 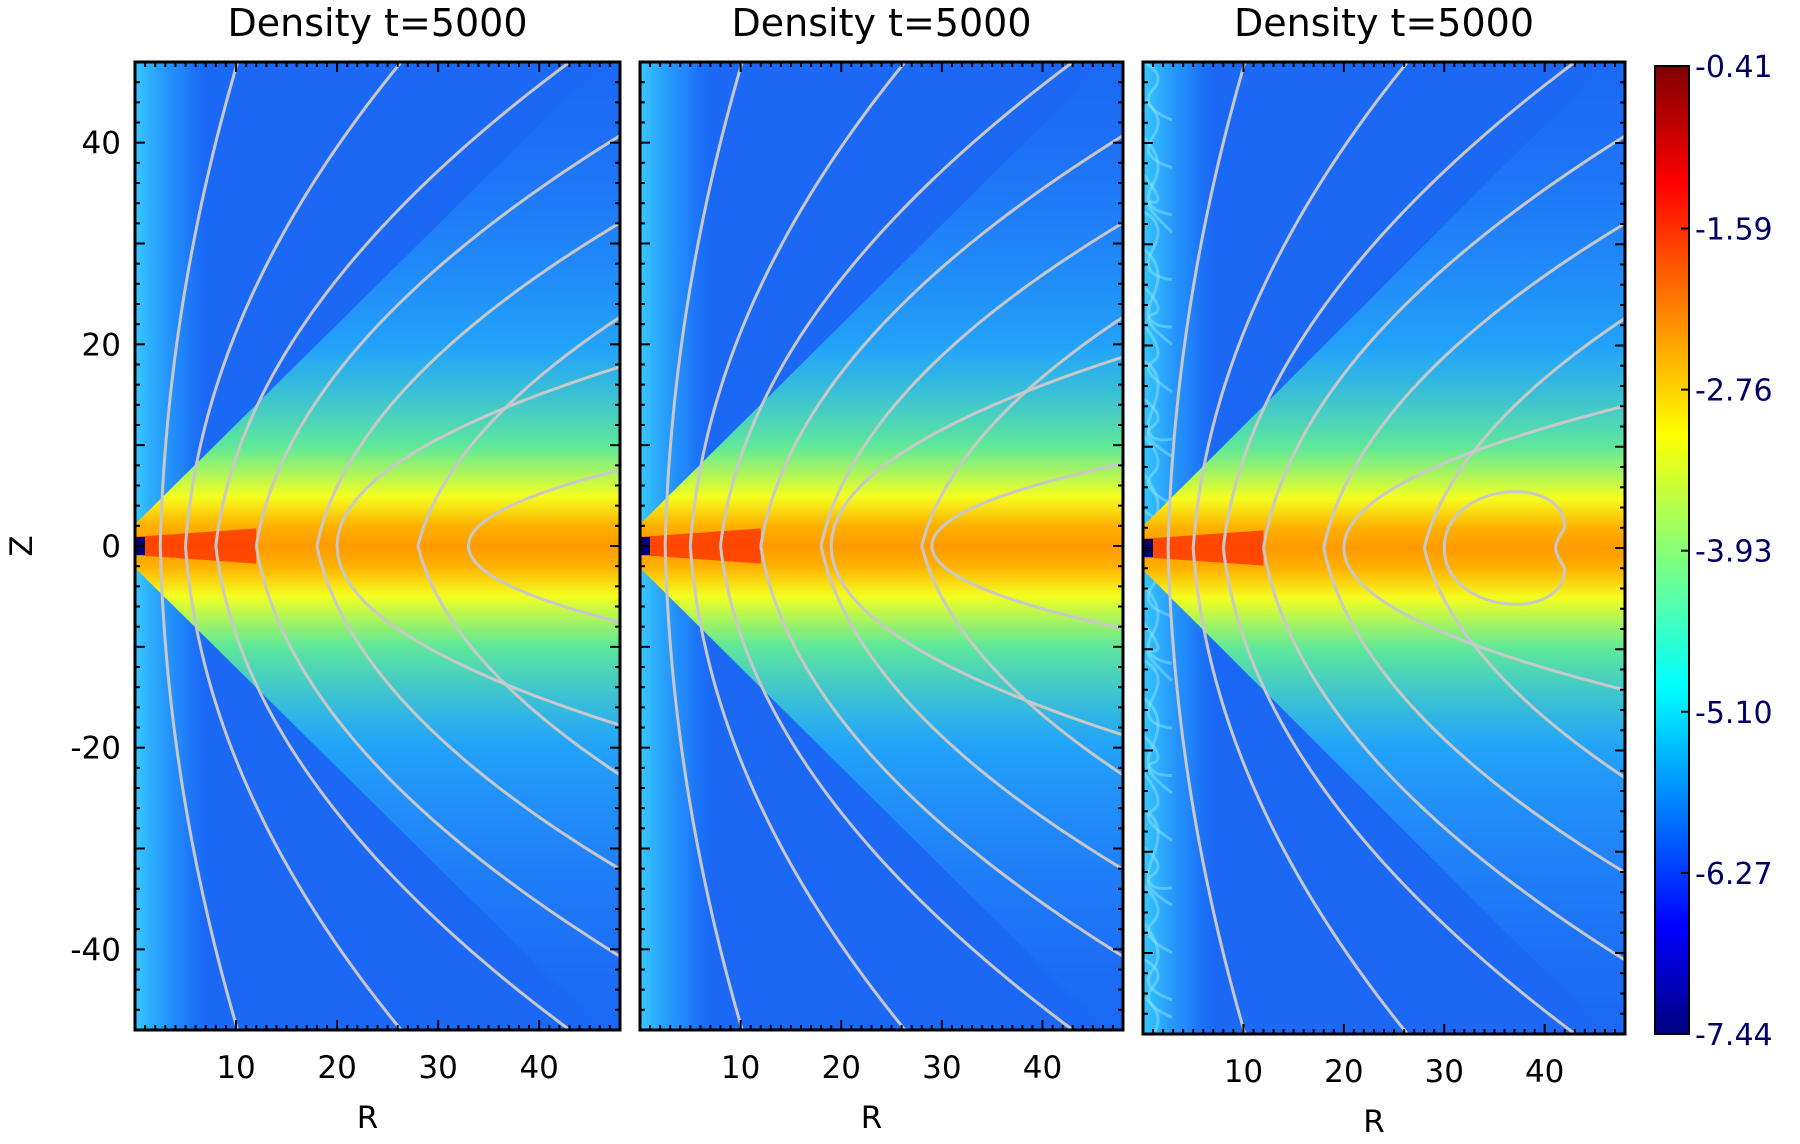 I want to click on y-axis-label: Z, so click(x=22, y=545).